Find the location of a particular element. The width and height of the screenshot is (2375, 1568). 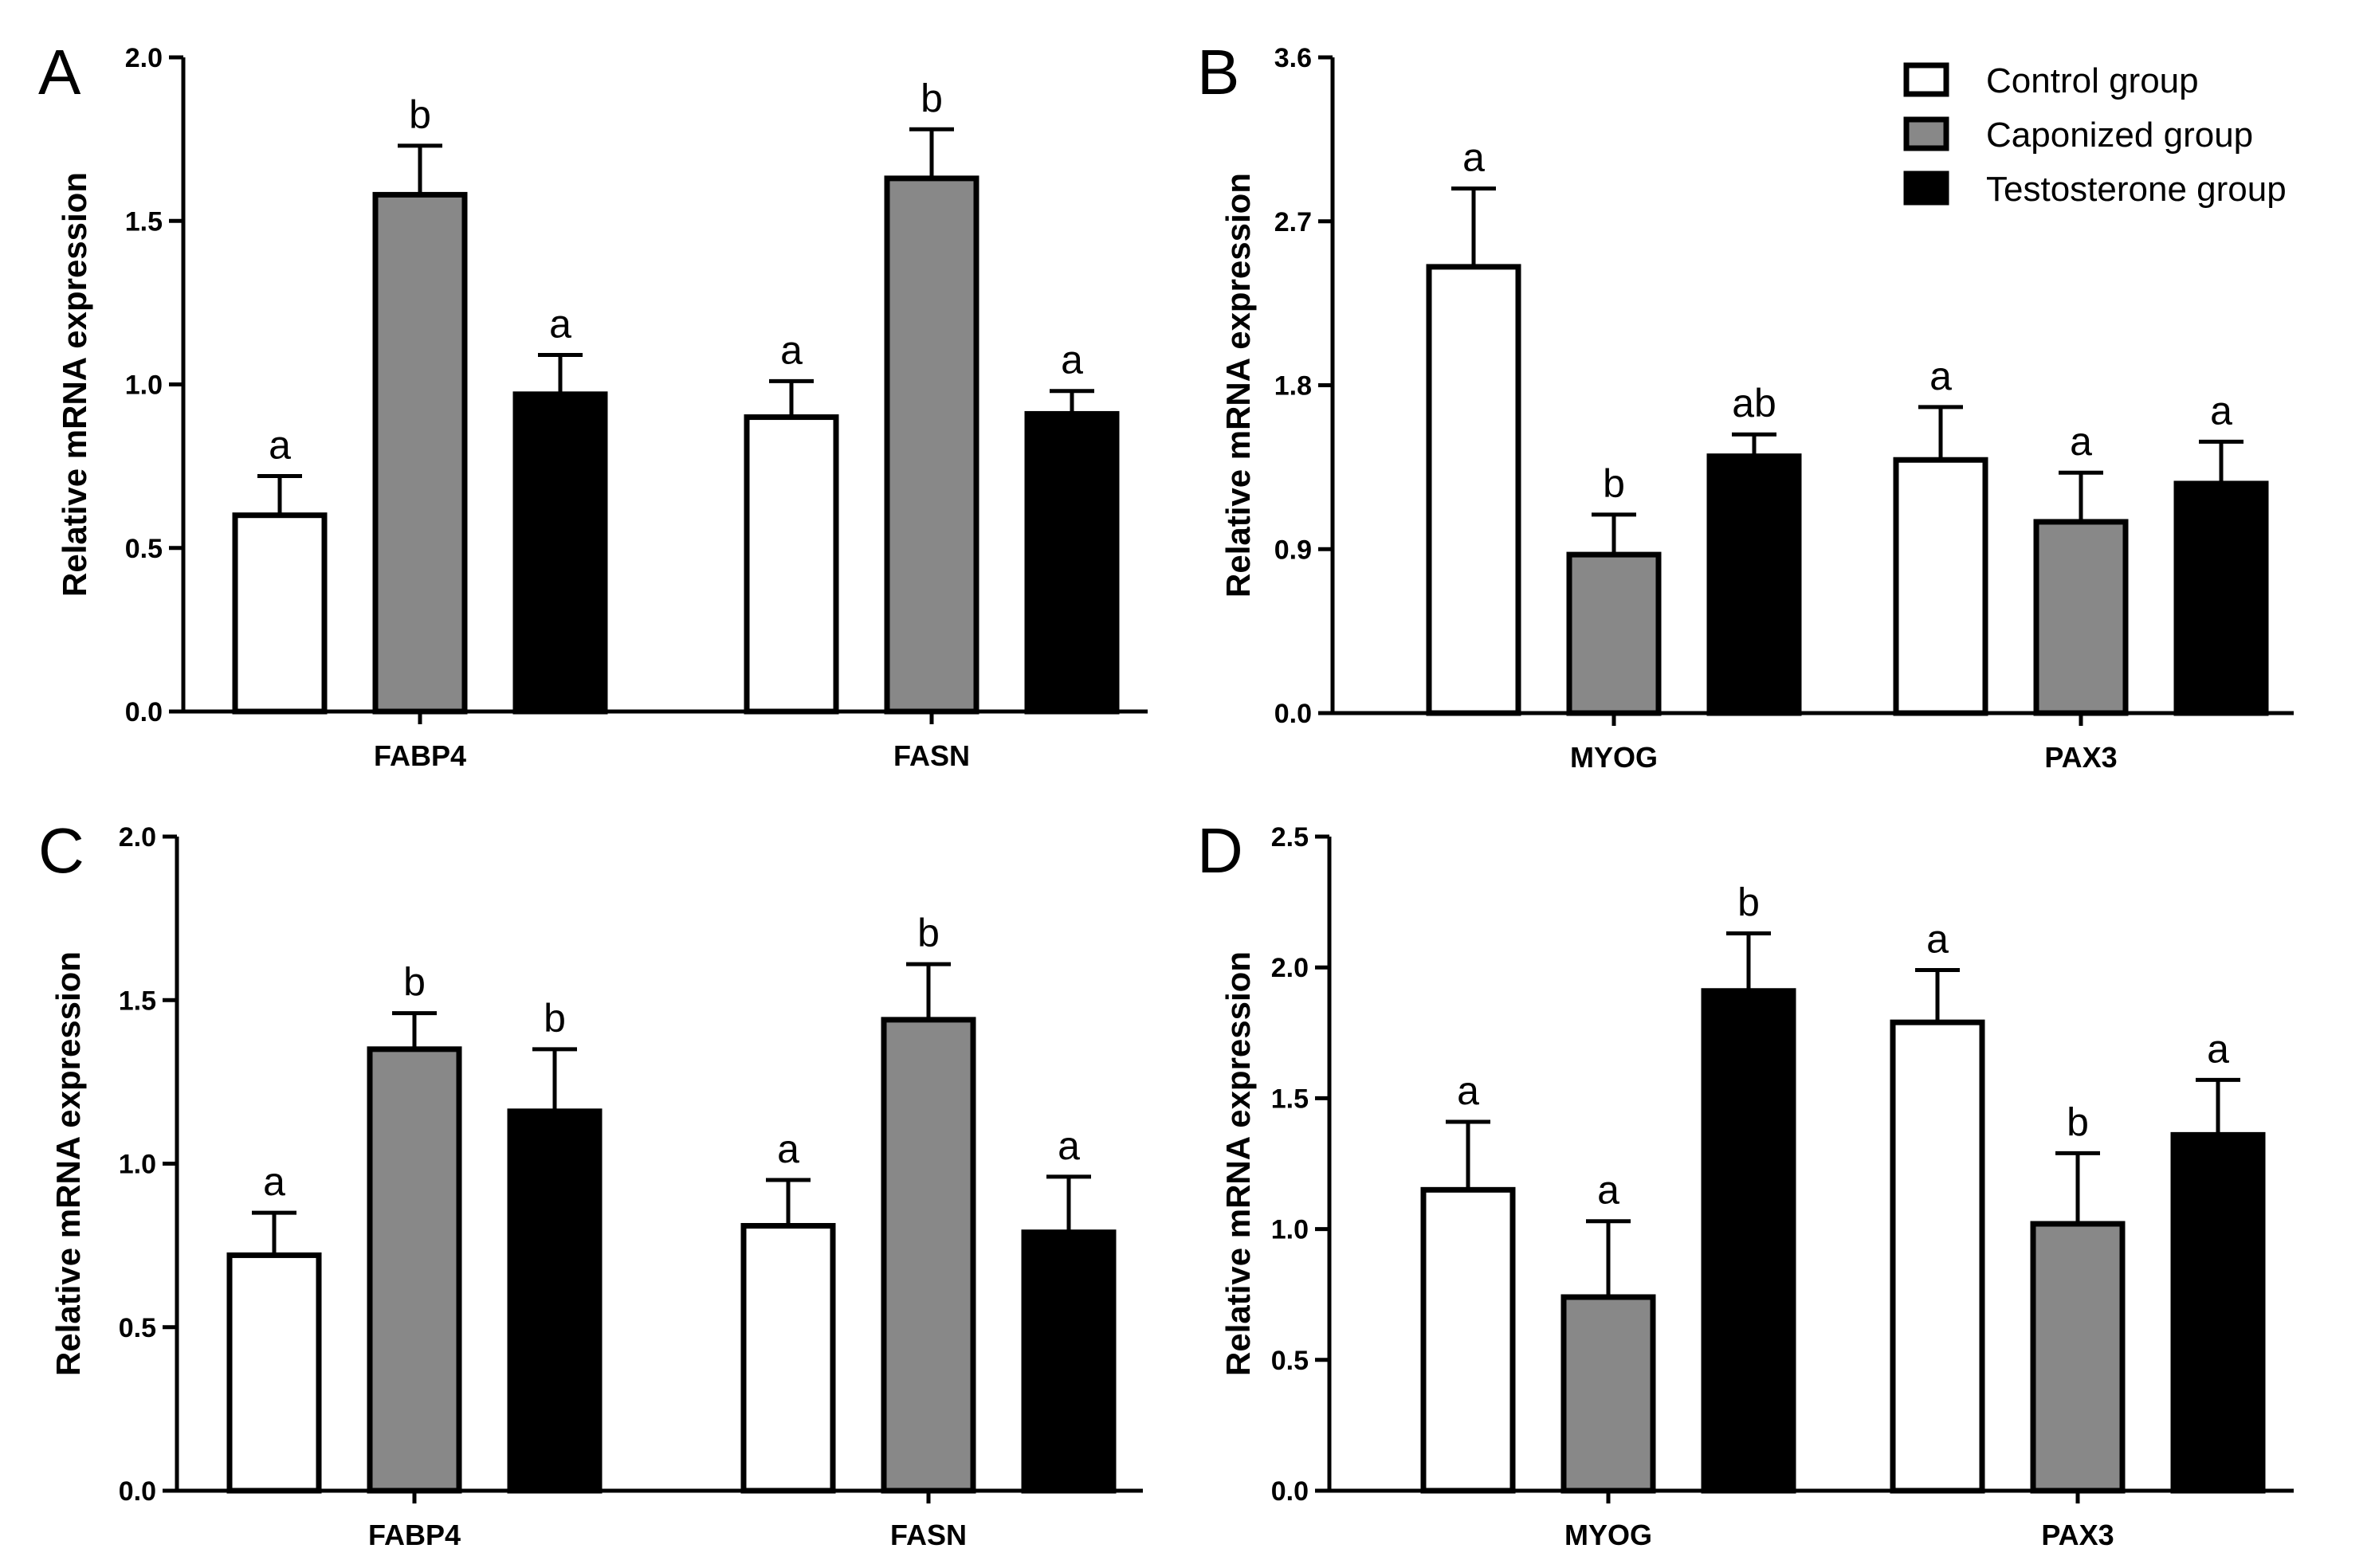

bar-caponized-pax3 is located at coordinates (2078, 1357).